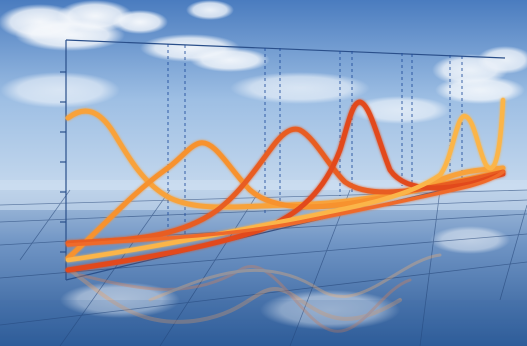 Image resolution: width=527 pixels, height=346 pixels. I want to click on bottom-haze, so click(263, 323).